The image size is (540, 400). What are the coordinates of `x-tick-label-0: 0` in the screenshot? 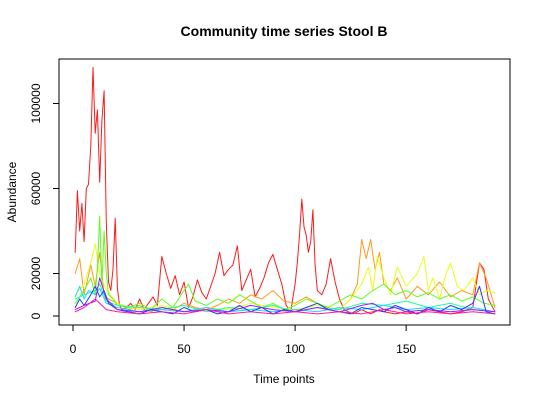 It's located at (73, 349).